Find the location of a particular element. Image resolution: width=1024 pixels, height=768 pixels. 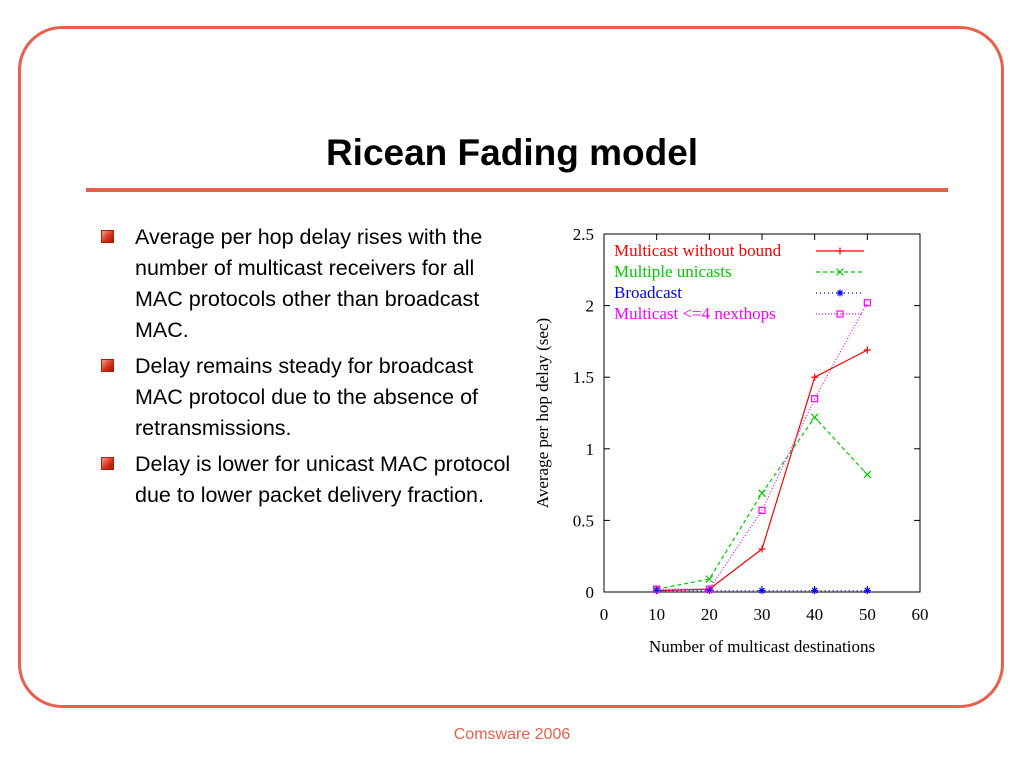

legend-label: Multicast <=4 nexthops is located at coordinates (695, 313).